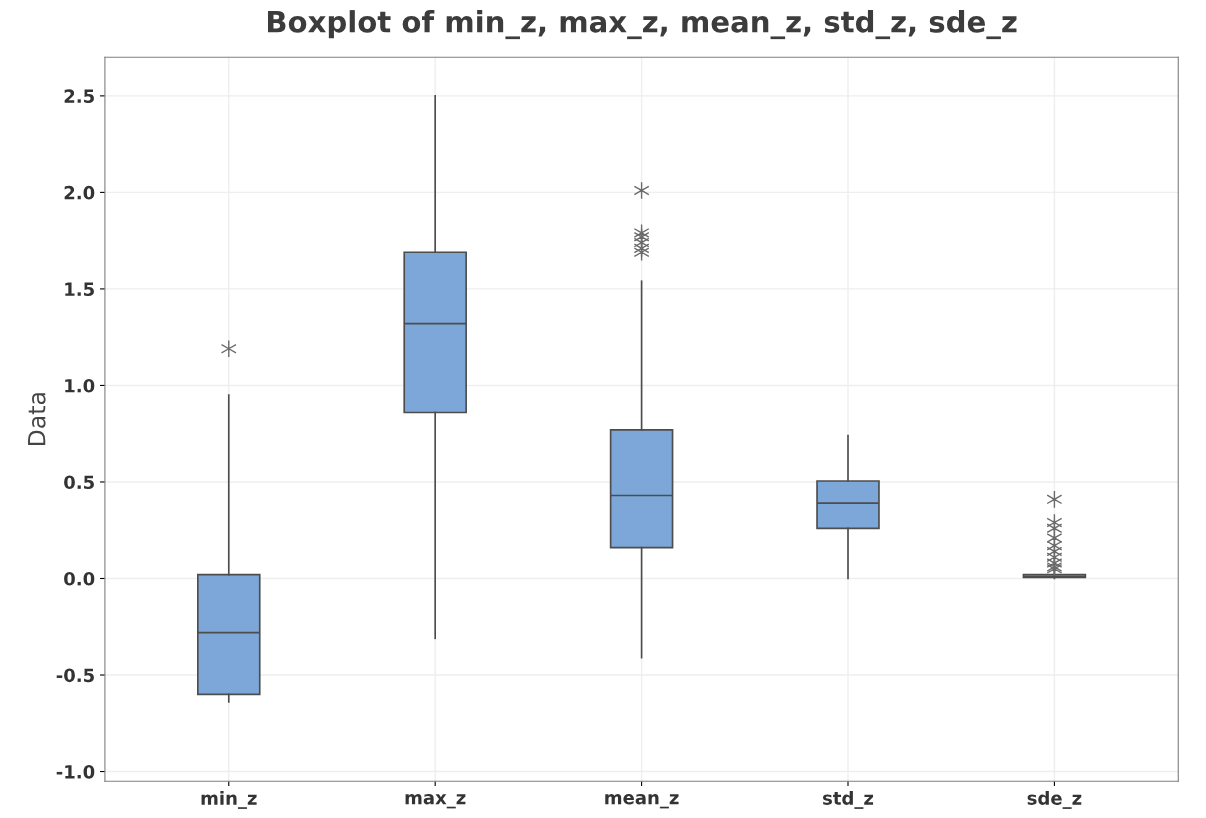  What do you see at coordinates (80, 385) in the screenshot?
I see `y-tick-label: 1.0` at bounding box center [80, 385].